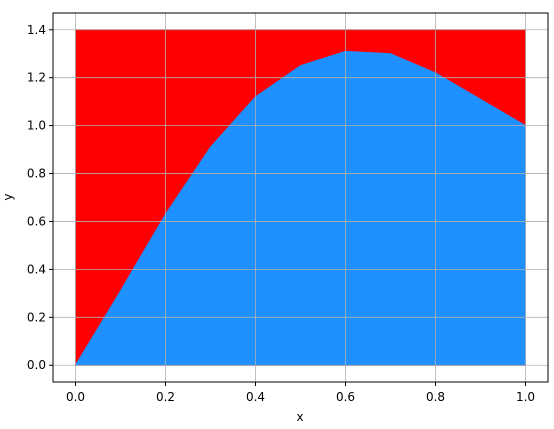 Image resolution: width=554 pixels, height=429 pixels. What do you see at coordinates (299, 417) in the screenshot?
I see `x-axis-label: x` at bounding box center [299, 417].